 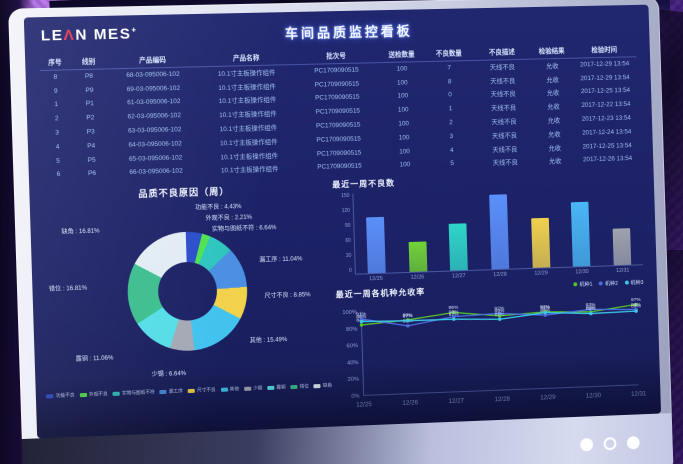 What do you see at coordinates (376, 278) in the screenshot?
I see `x-tick-label: 12/25` at bounding box center [376, 278].